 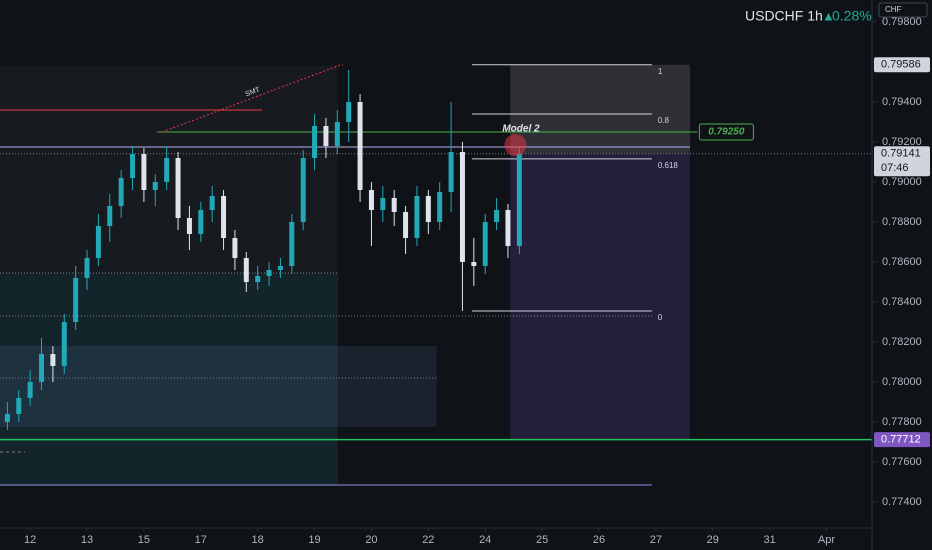 What do you see at coordinates (902, 502) in the screenshot?
I see `y-tick-label: 0.77400` at bounding box center [902, 502].